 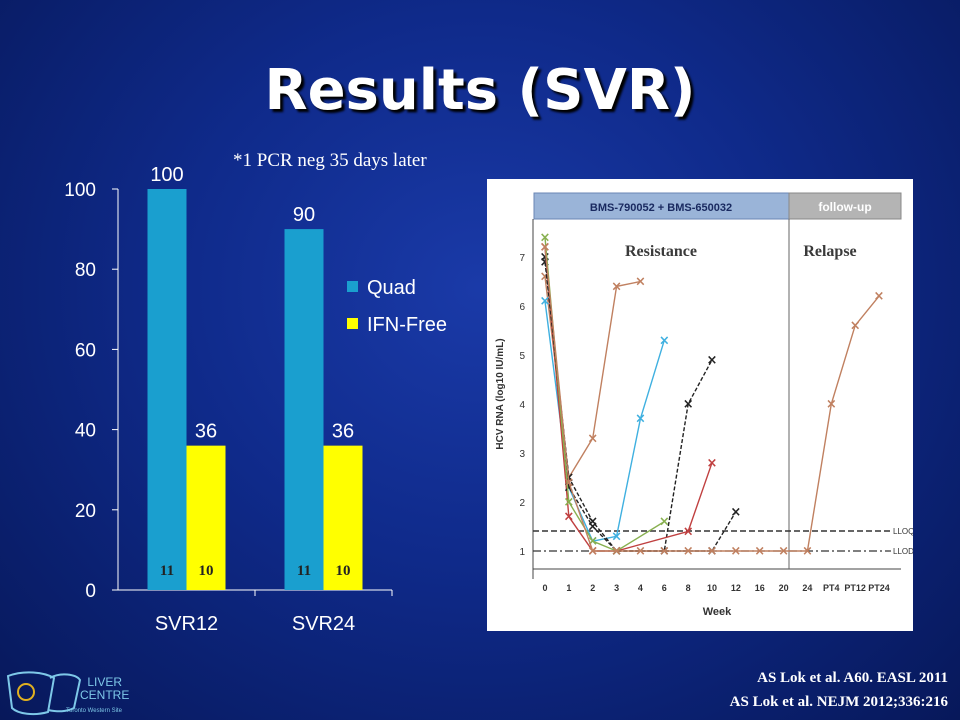 I want to click on line-x-tick-label: 1, so click(x=568, y=588).